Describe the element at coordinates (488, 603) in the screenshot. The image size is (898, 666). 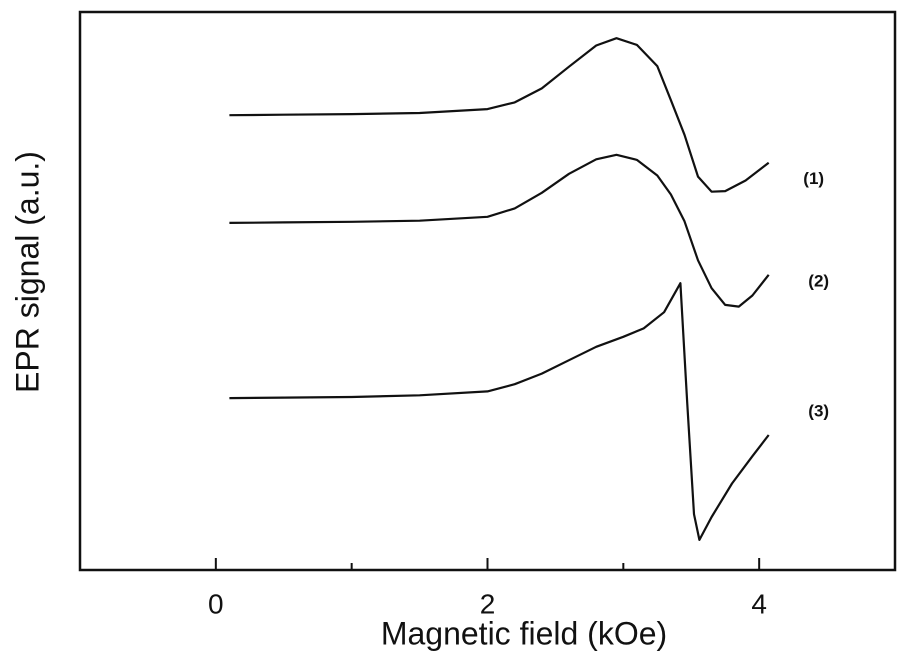
I see `x-tick-label: 2` at that location.